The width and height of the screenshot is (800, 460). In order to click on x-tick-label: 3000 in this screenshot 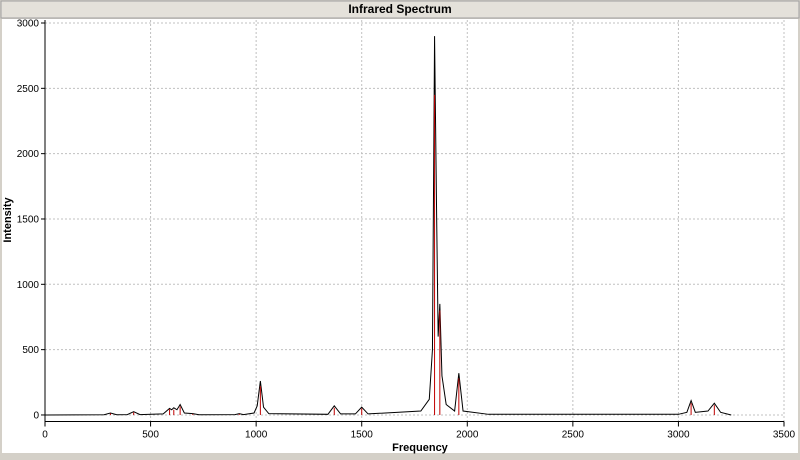, I will do `click(678, 435)`.